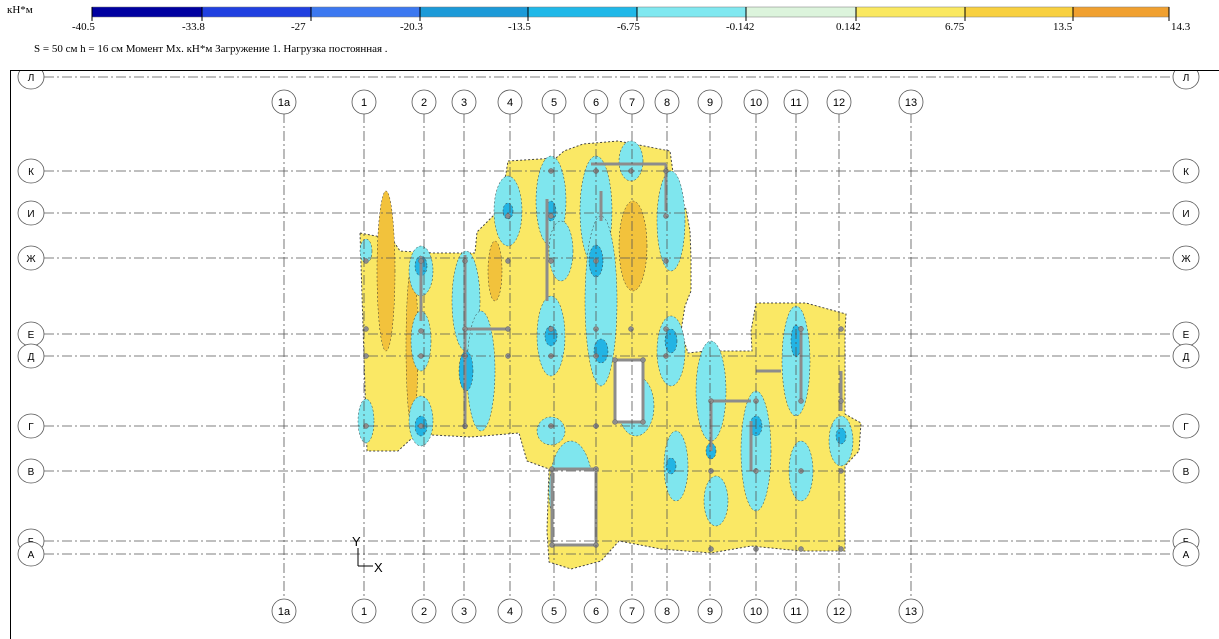 This screenshot has height=639, width=1219. Describe the element at coordinates (1181, 27) in the screenshot. I see `legend-tick-label: 14.3` at that location.